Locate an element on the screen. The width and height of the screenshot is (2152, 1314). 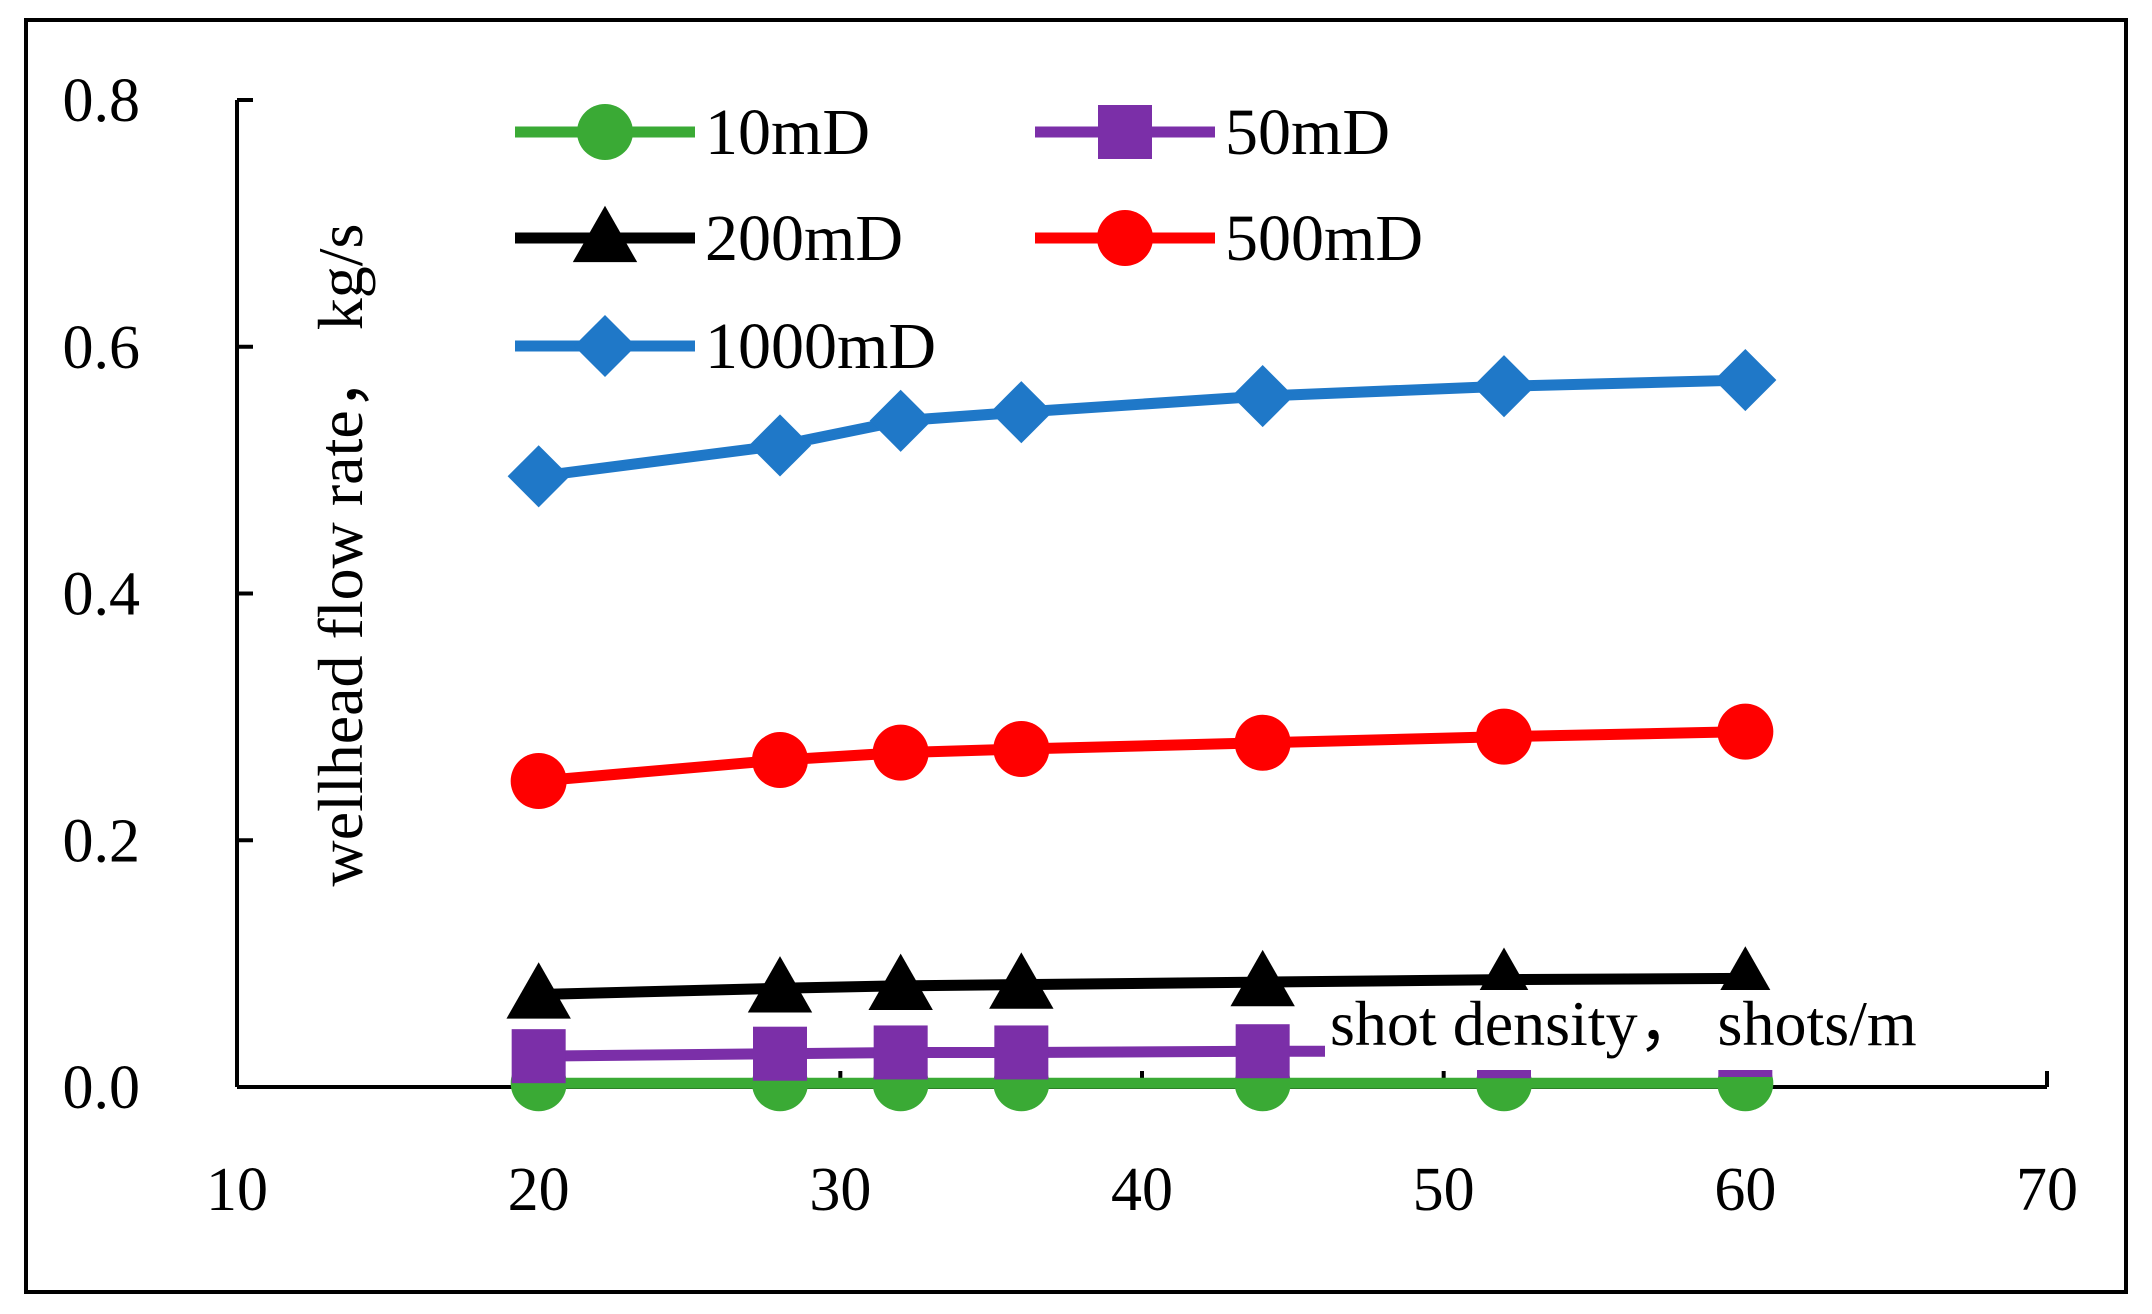
legend-item-1000mD: 1000mD is located at coordinates (725, 346).